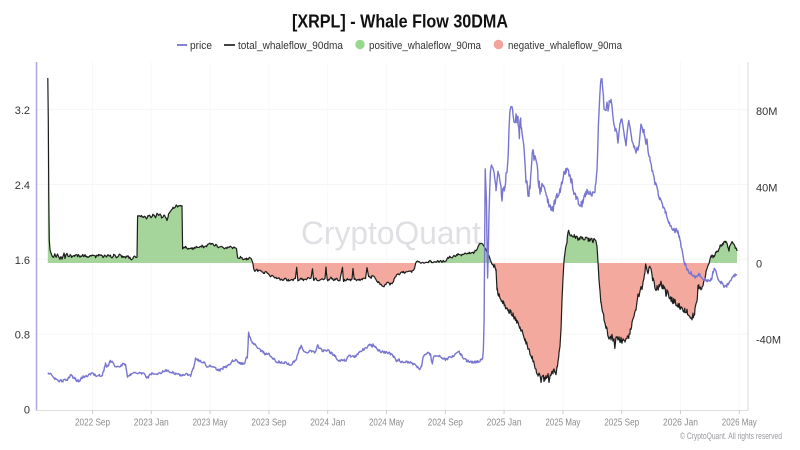 The height and width of the screenshot is (450, 800). I want to click on svg-text: 2023 Jan, so click(151, 423).